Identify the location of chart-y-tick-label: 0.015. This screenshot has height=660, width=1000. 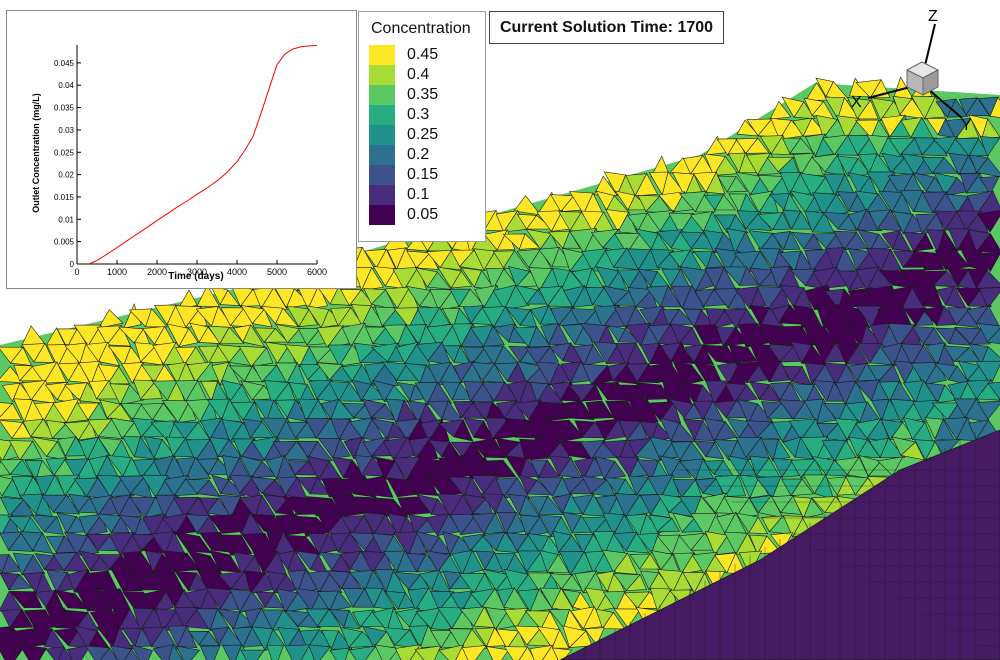
(64, 197).